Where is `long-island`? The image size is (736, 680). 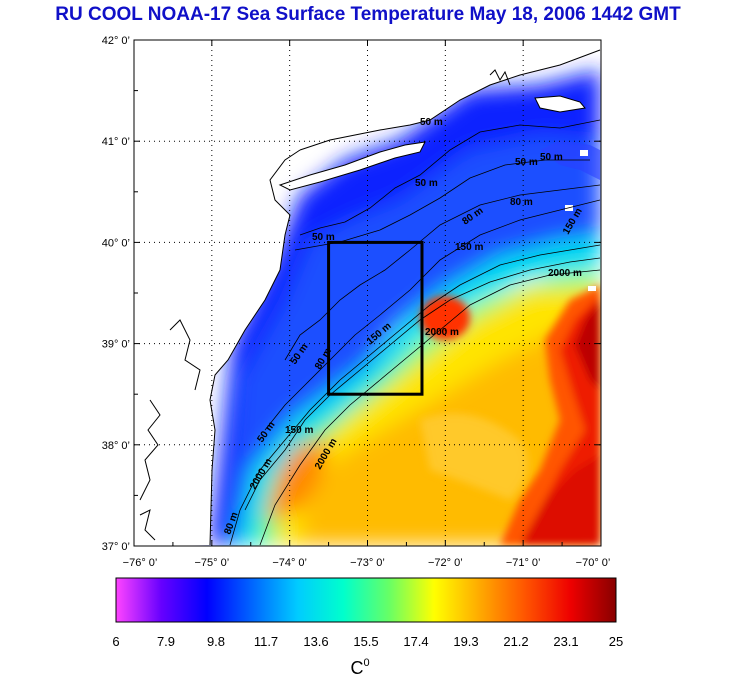
long-island is located at coordinates (352, 166).